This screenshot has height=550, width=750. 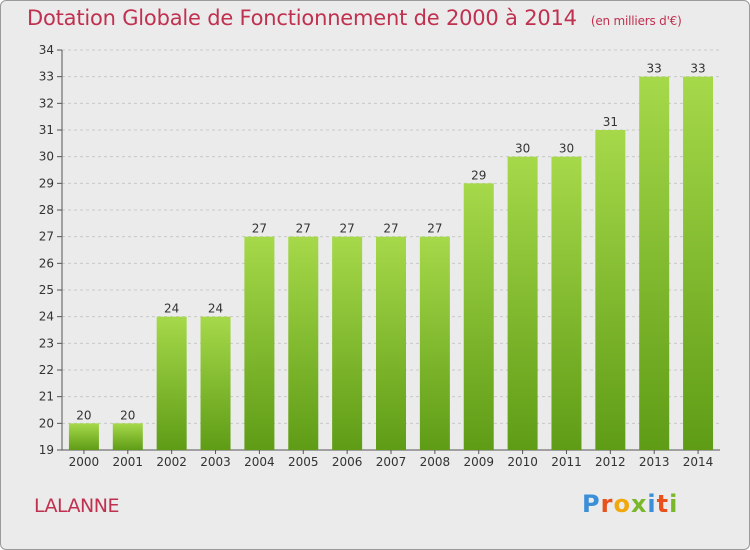 I want to click on x-tick-label: 2013, so click(x=654, y=462).